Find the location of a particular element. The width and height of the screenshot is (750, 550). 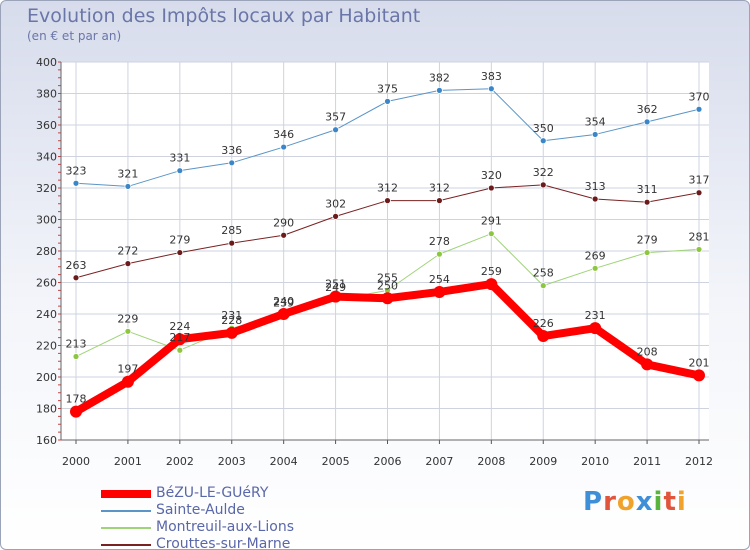

data-label: 302 is located at coordinates (335, 203).